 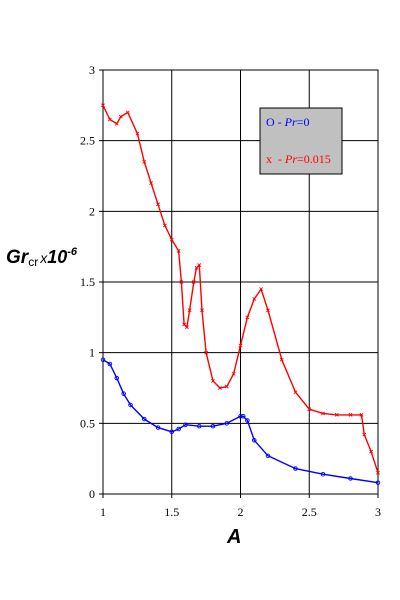 What do you see at coordinates (171, 512) in the screenshot?
I see `x-tick-label: 1.5` at bounding box center [171, 512].